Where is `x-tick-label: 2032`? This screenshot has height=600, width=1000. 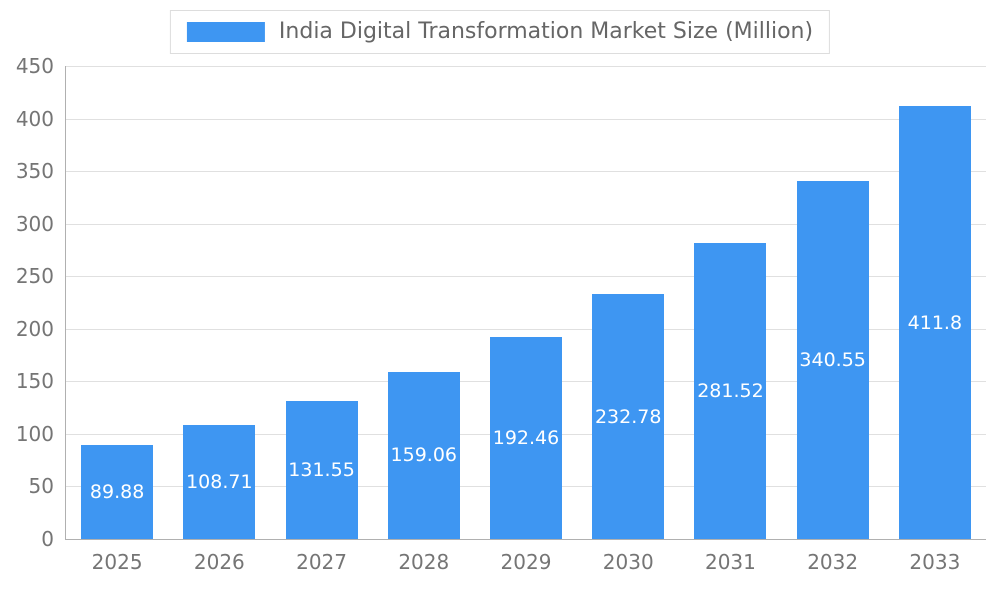
x-tick-label: 2032 is located at coordinates (833, 562).